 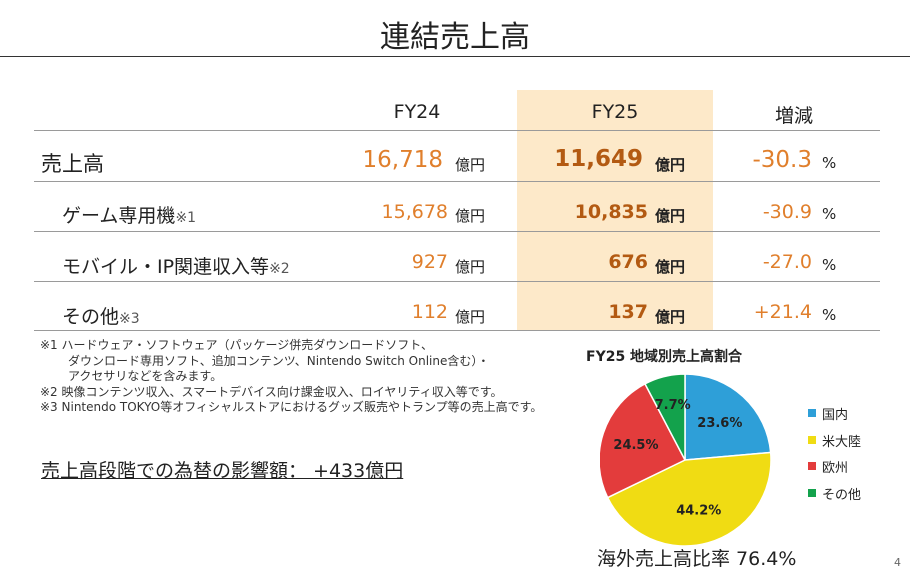 I want to click on header-change: 増減, so click(x=793, y=116).